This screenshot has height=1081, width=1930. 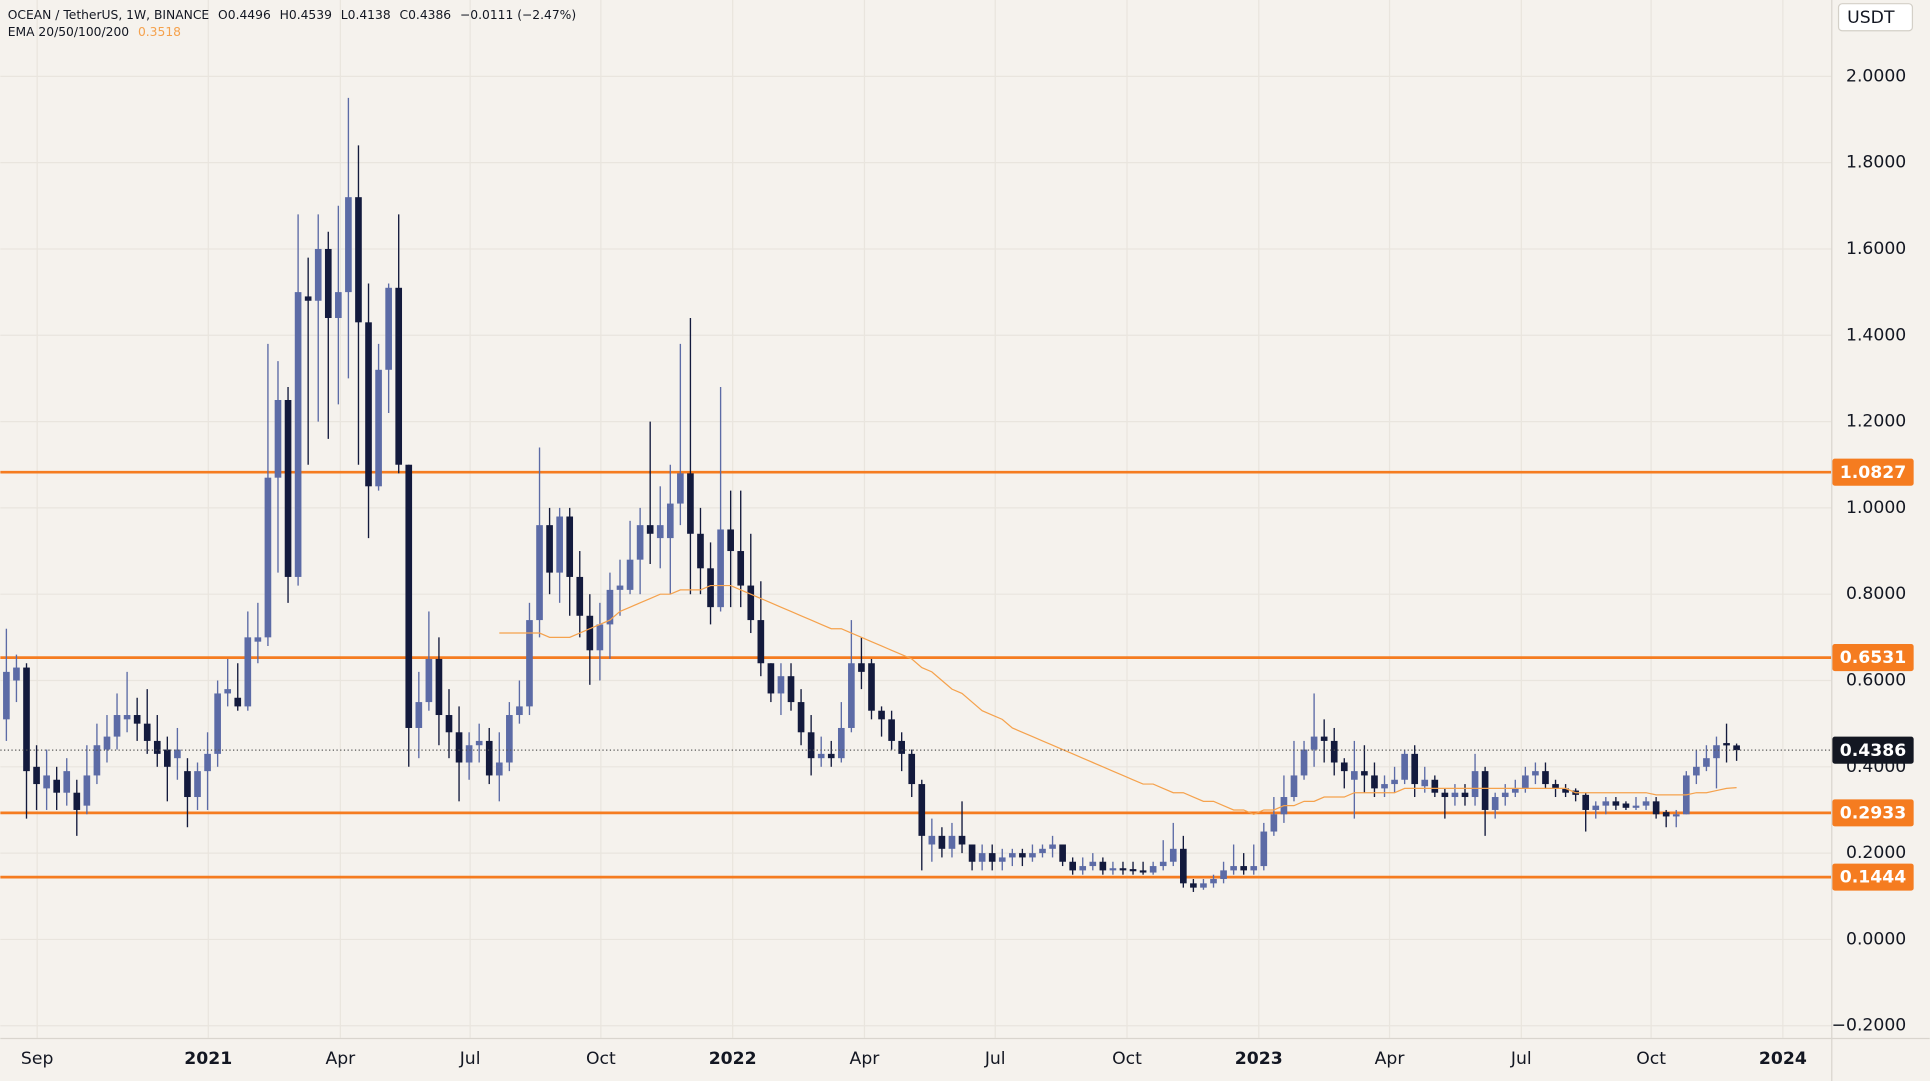 I want to click on x-tick-label: 2024, so click(x=1783, y=1059).